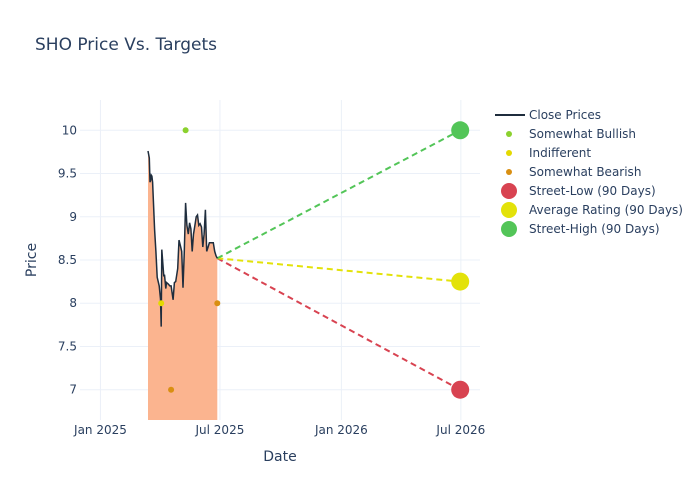 The width and height of the screenshot is (700, 500). I want to click on y-tick-label: 9.5, so click(67, 174).